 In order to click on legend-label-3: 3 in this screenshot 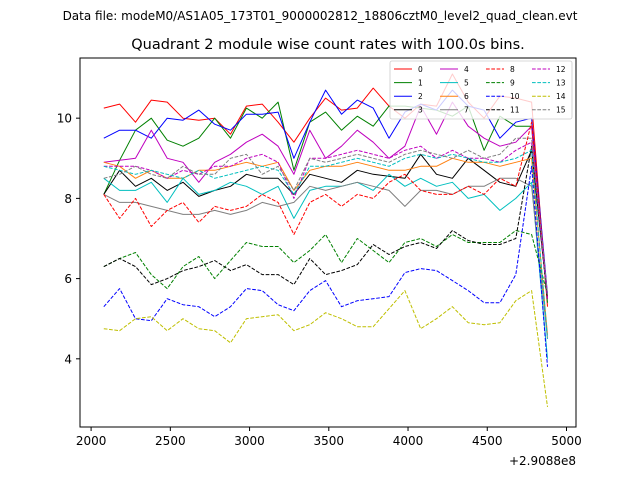, I will do `click(420, 110)`.